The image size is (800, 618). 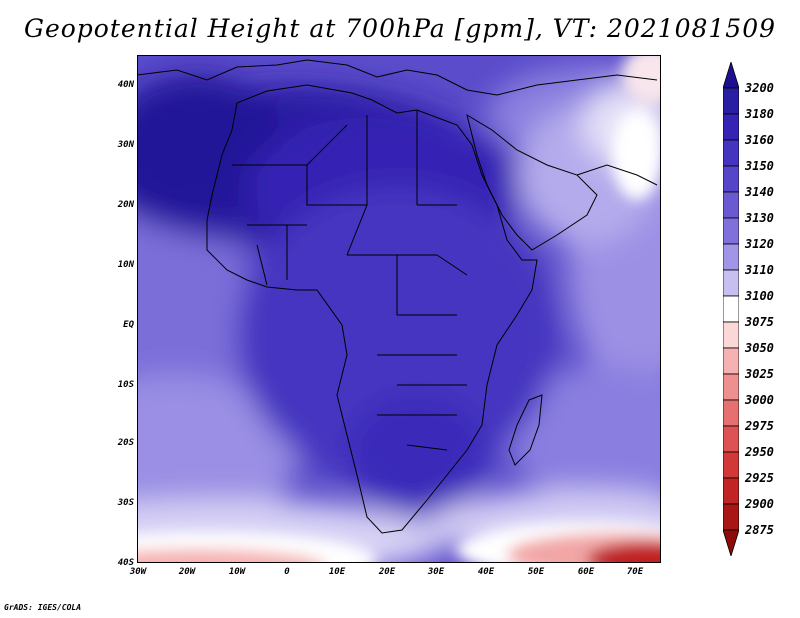 I want to click on lat-label: 10N, so click(x=125, y=265).